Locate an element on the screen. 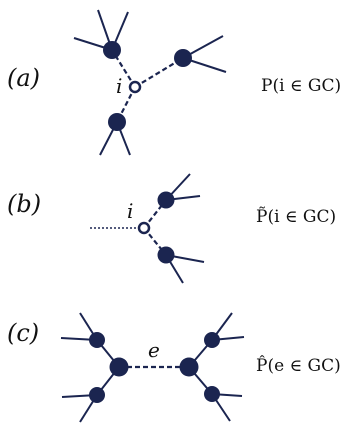 Image resolution: width=349 pixels, height=425 pixels. panel-c-edge-label: e is located at coordinates (154, 350).